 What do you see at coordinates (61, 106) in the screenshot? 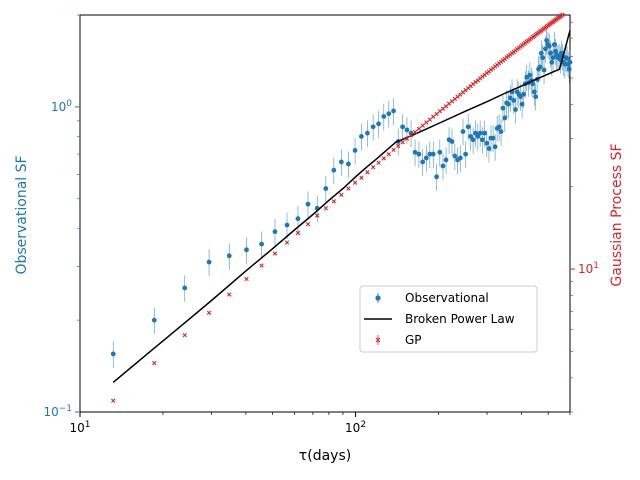
I see `y-left-tick-label: 10⁰` at bounding box center [61, 106].